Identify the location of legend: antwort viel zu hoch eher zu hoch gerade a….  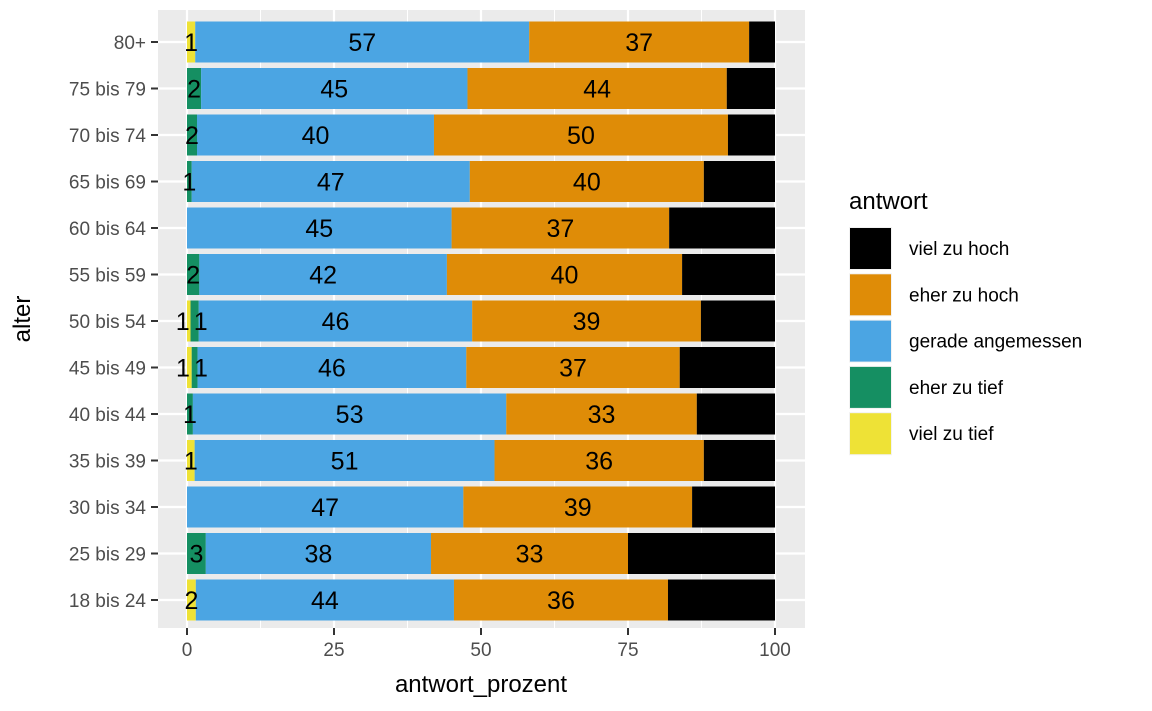
(965, 322).